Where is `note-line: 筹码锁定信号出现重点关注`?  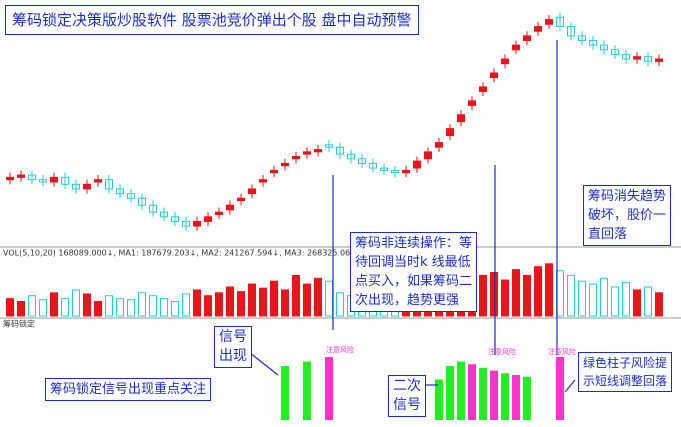
note-line: 筹码锁定信号出现重点关注 is located at coordinates (128, 389).